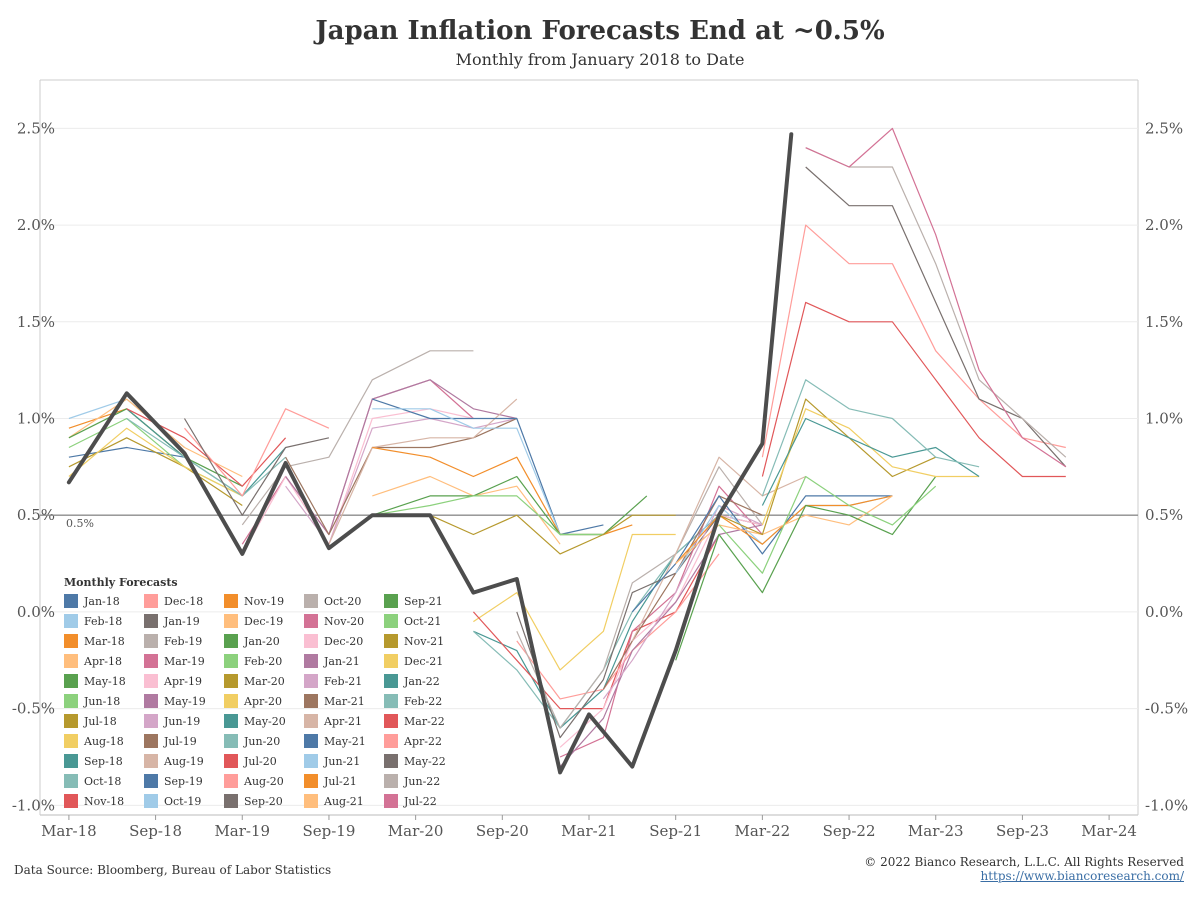 The image size is (1200, 900). I want to click on y-tick-label-right: 0.0%, so click(1164, 612).